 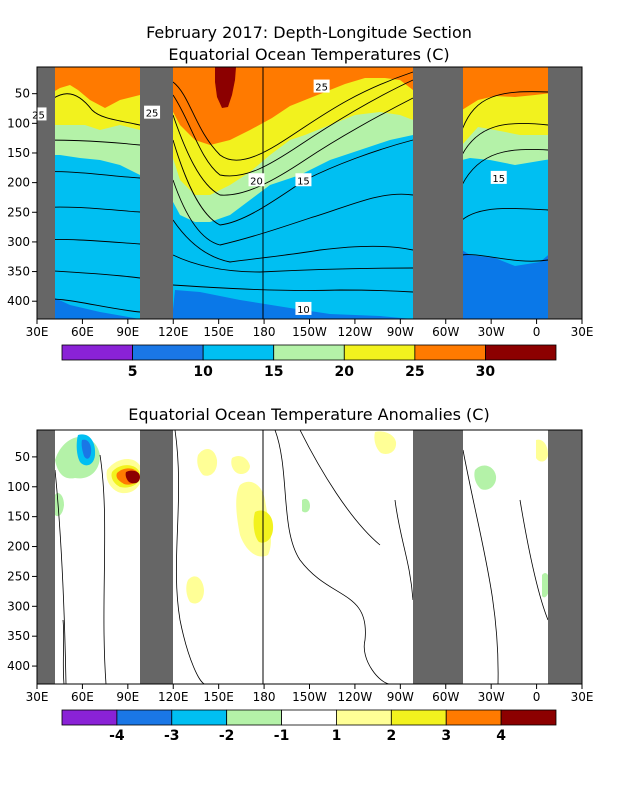 I want to click on colorbar-label: 15, so click(x=273, y=372).